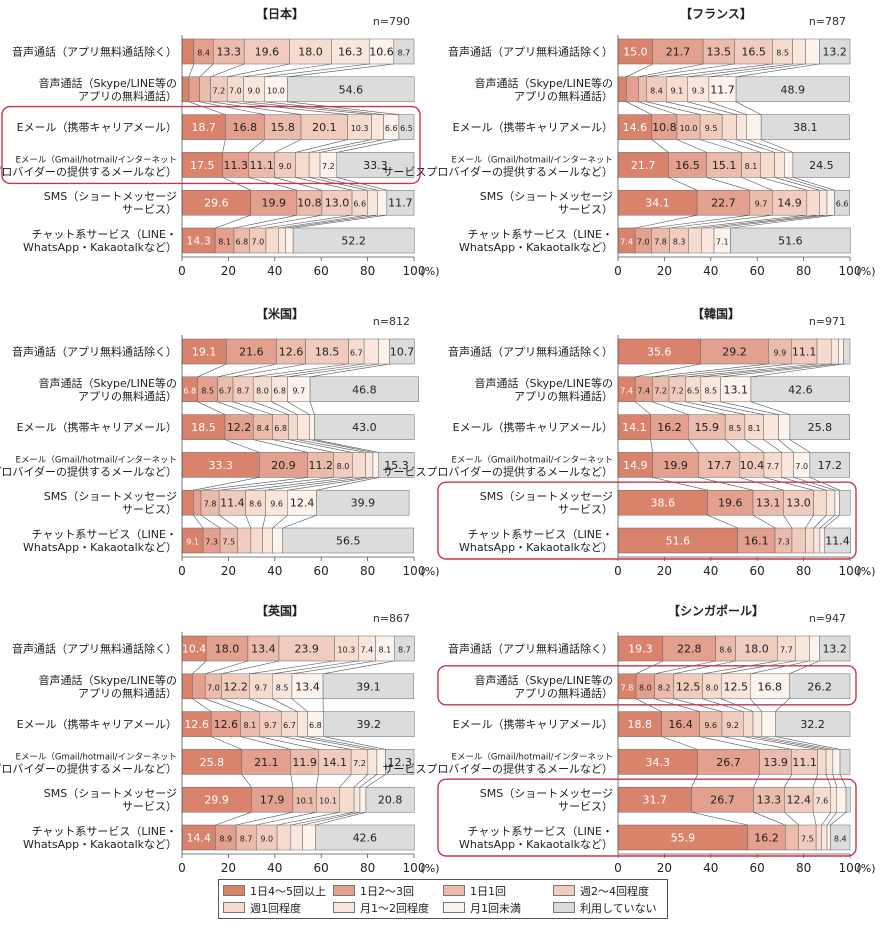  I want to click on data-label: 34.1, so click(657, 203).